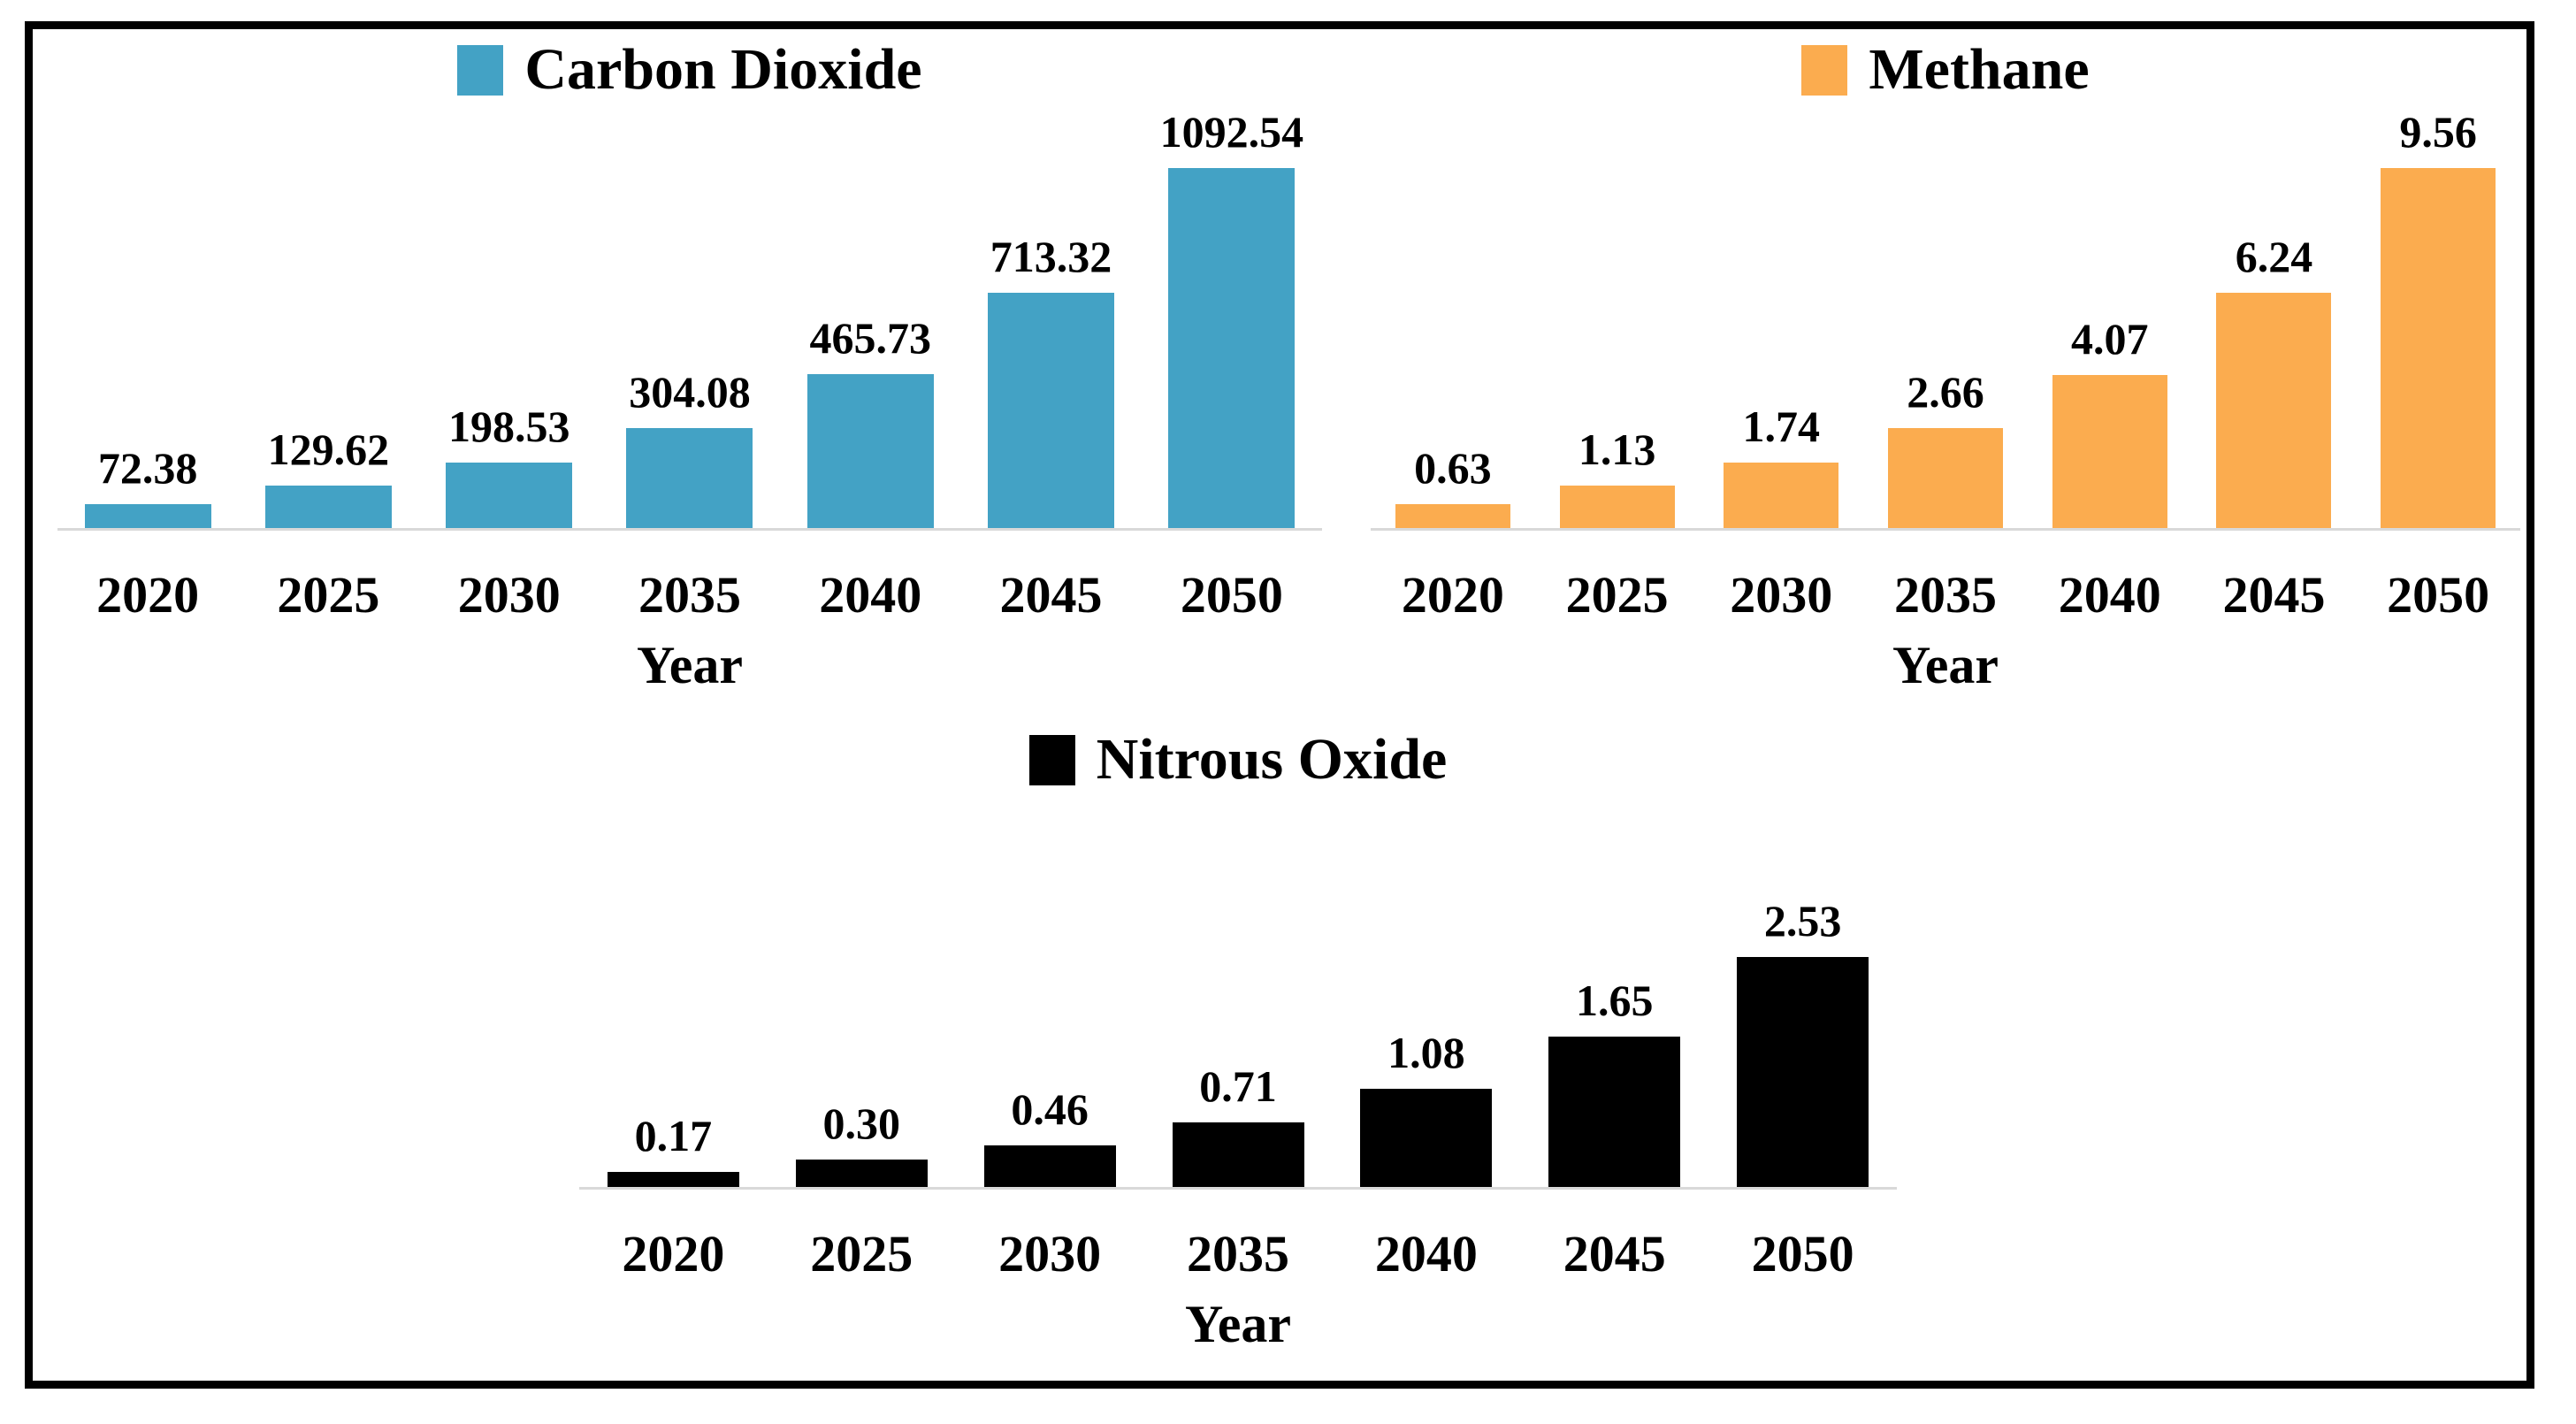  I want to click on bar-value-label: 6.24, so click(2274, 257).